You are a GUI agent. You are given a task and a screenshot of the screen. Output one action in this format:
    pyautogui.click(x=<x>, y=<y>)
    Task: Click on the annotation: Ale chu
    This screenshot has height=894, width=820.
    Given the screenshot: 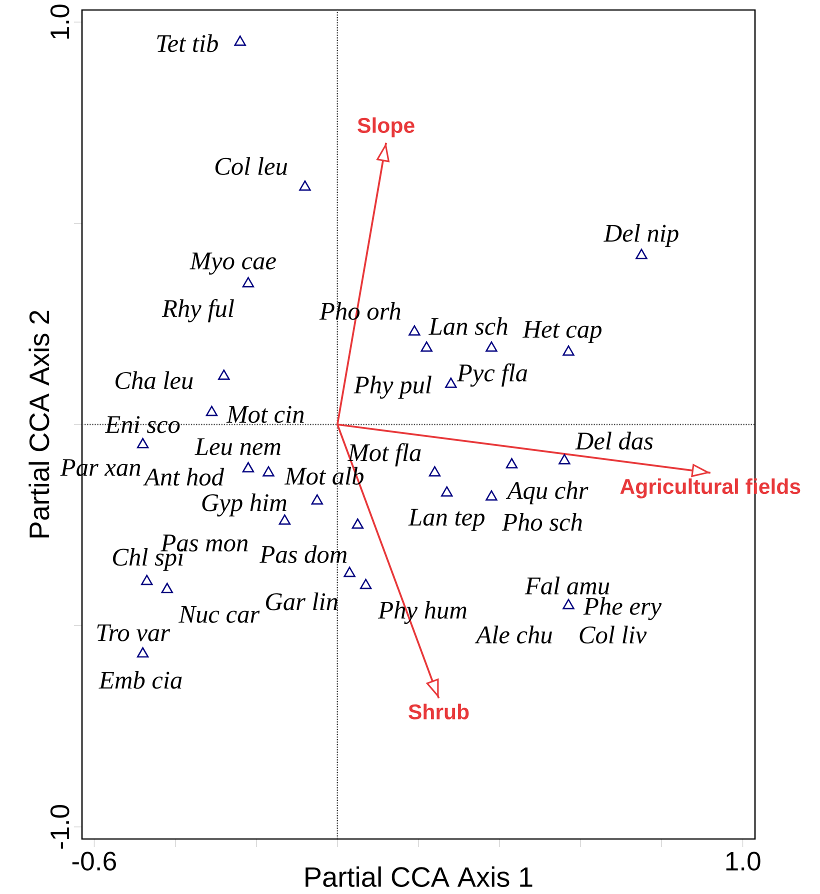 What is the action you would take?
    pyautogui.click(x=513, y=635)
    